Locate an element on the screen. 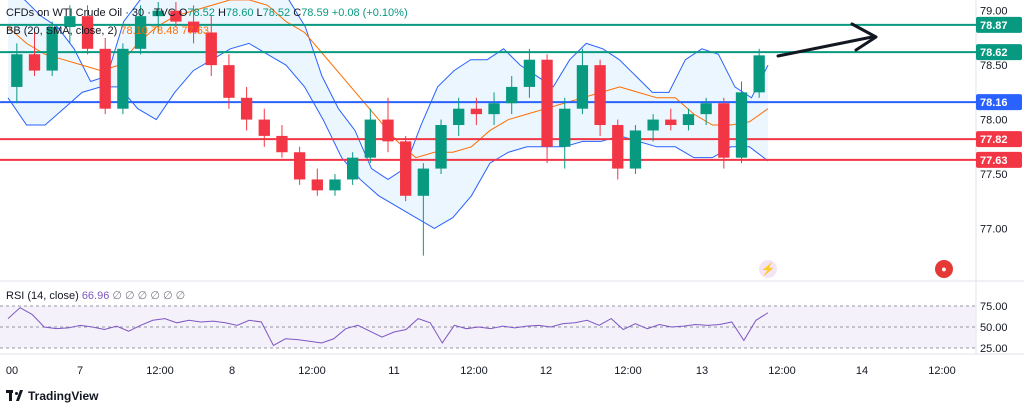 Image resolution: width=1024 pixels, height=409 pixels. close-value: 78.59 is located at coordinates (315, 13).